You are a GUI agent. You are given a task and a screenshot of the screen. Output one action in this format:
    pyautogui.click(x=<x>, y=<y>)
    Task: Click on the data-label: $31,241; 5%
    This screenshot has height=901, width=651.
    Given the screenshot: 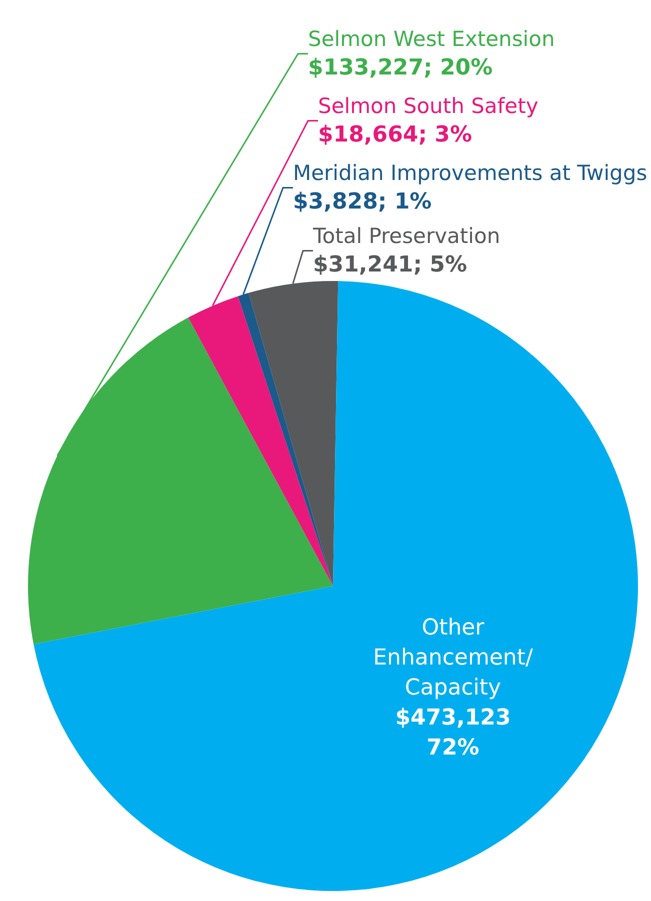 What is the action you would take?
    pyautogui.click(x=390, y=265)
    